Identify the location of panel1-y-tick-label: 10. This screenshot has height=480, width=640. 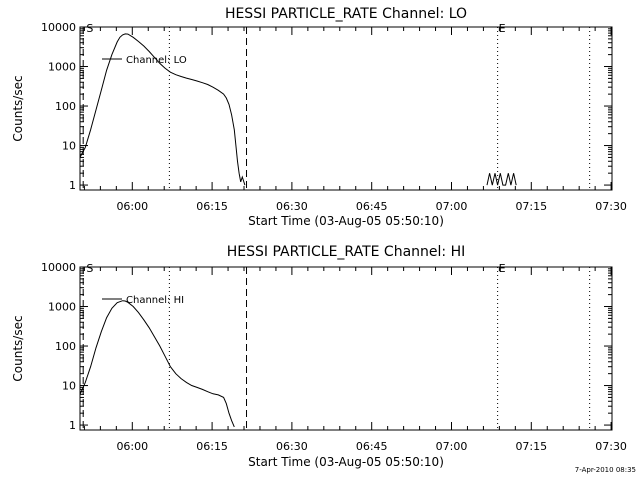
(69, 146).